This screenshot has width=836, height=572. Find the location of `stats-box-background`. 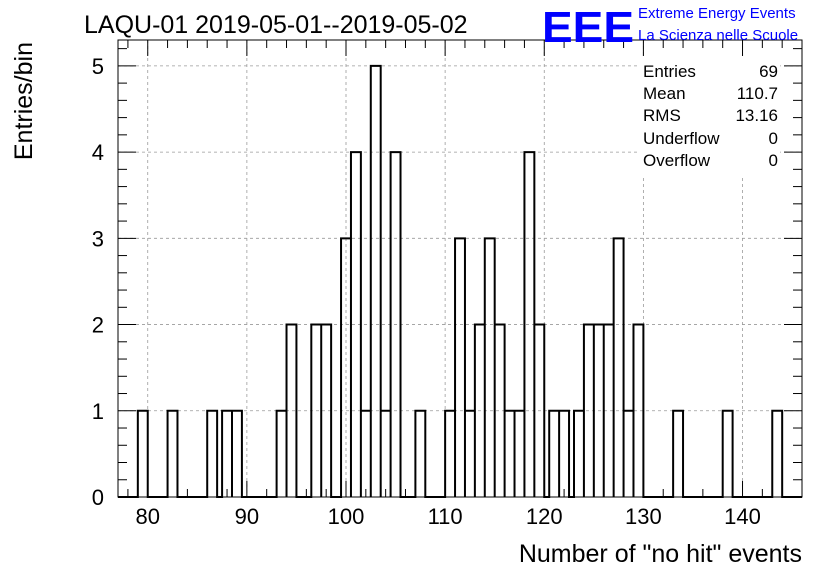

stats-box-background is located at coordinates (710, 117).